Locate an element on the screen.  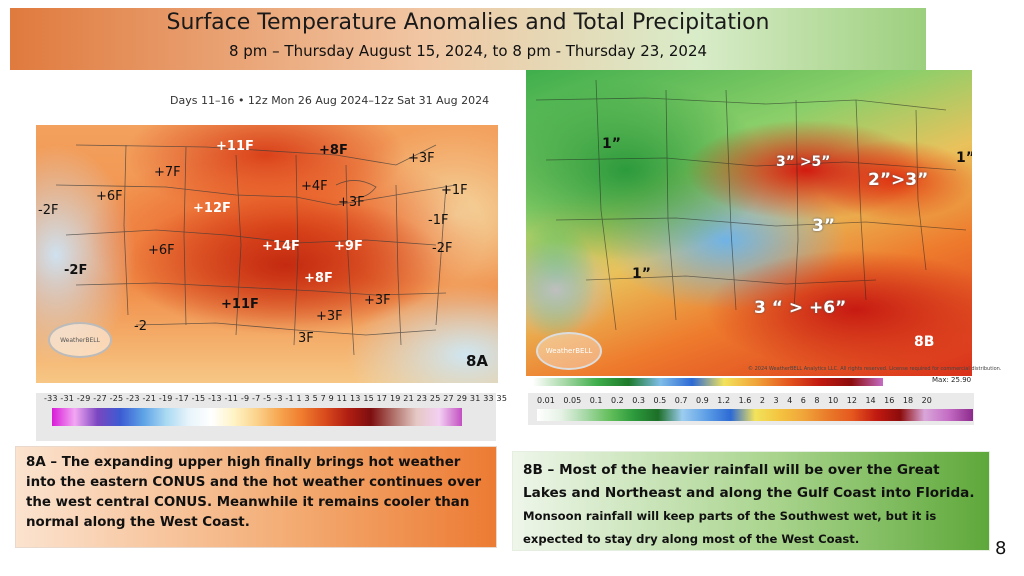
anomaly-label: 3F is located at coordinates (306, 338).